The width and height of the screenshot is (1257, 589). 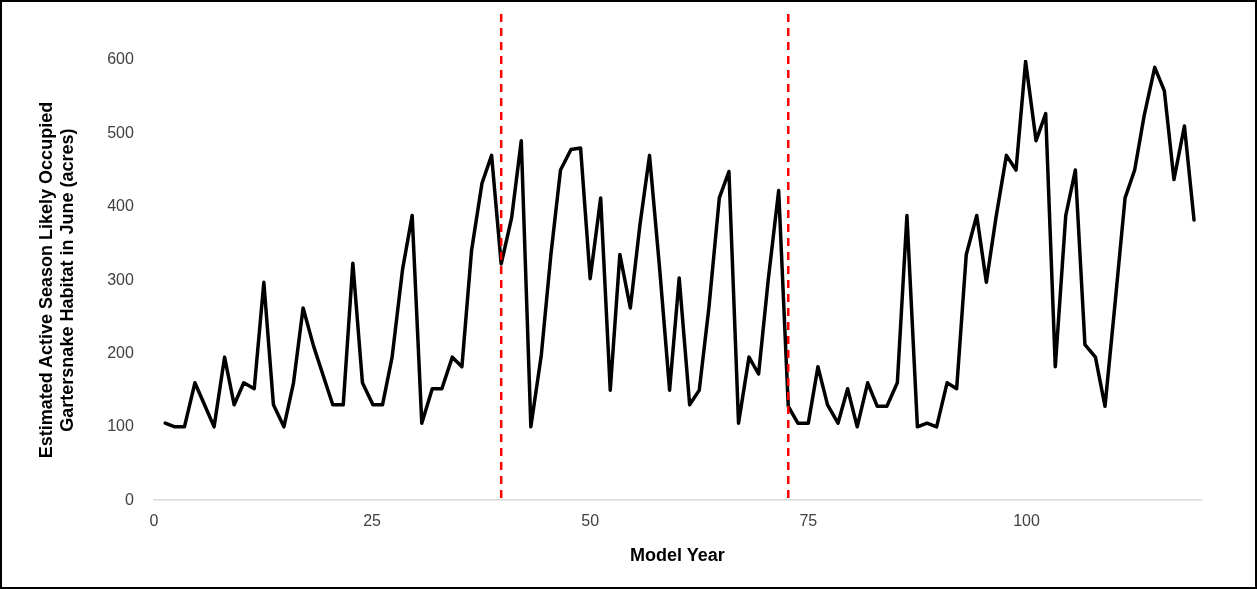 What do you see at coordinates (590, 521) in the screenshot?
I see `x-tick-label: 50` at bounding box center [590, 521].